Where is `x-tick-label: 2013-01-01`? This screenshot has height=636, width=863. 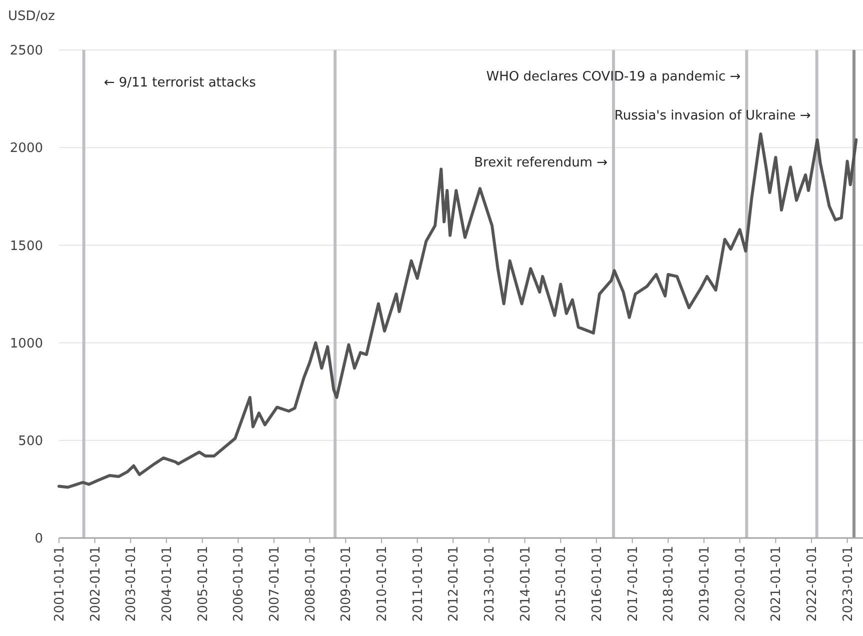 x-tick-label: 2013-01-01 is located at coordinates (490, 584).